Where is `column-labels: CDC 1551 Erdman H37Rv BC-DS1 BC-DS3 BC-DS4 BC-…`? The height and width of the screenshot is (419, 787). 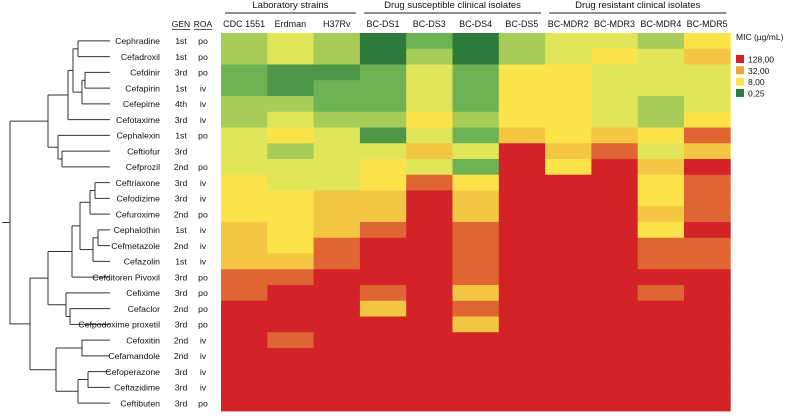
column-labels: CDC 1551 Erdman H37Rv BC-DS1 BC-DS3 BC-DS4 BC-… is located at coordinates (475, 24).